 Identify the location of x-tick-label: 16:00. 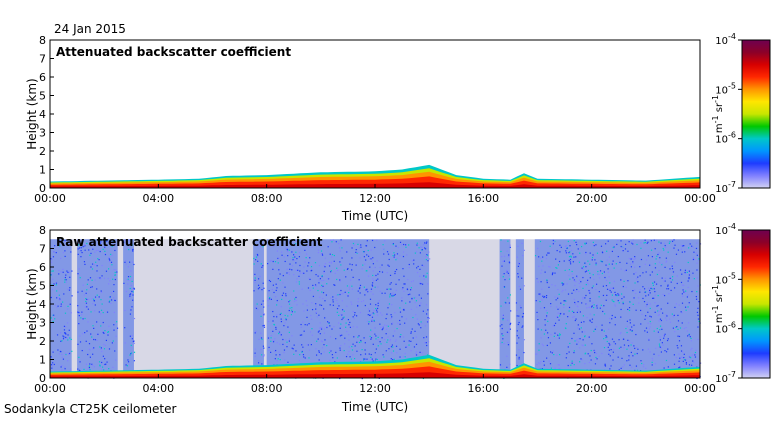
(483, 388).